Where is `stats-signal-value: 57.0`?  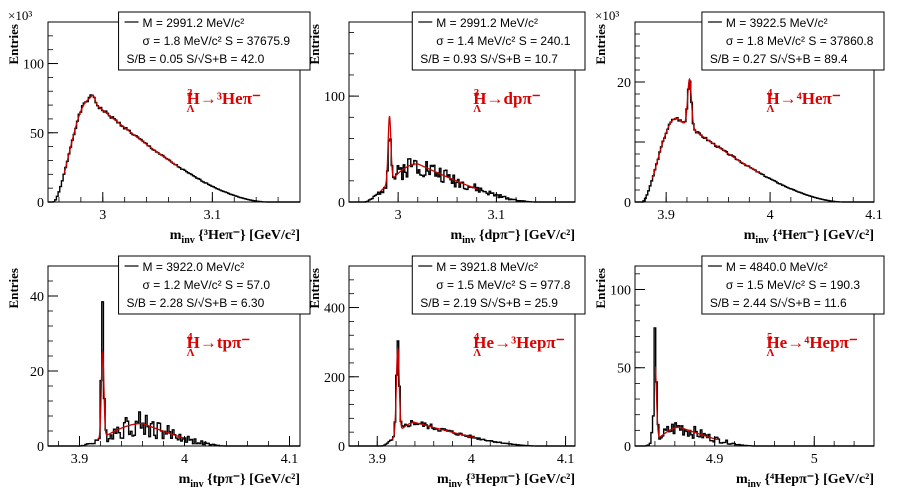 stats-signal-value: 57.0 is located at coordinates (259, 285).